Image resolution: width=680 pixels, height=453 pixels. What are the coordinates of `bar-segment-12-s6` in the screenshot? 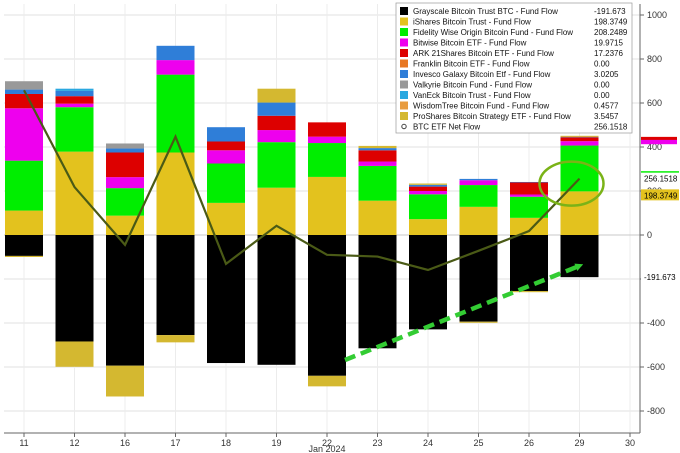 It's located at (74, 93).